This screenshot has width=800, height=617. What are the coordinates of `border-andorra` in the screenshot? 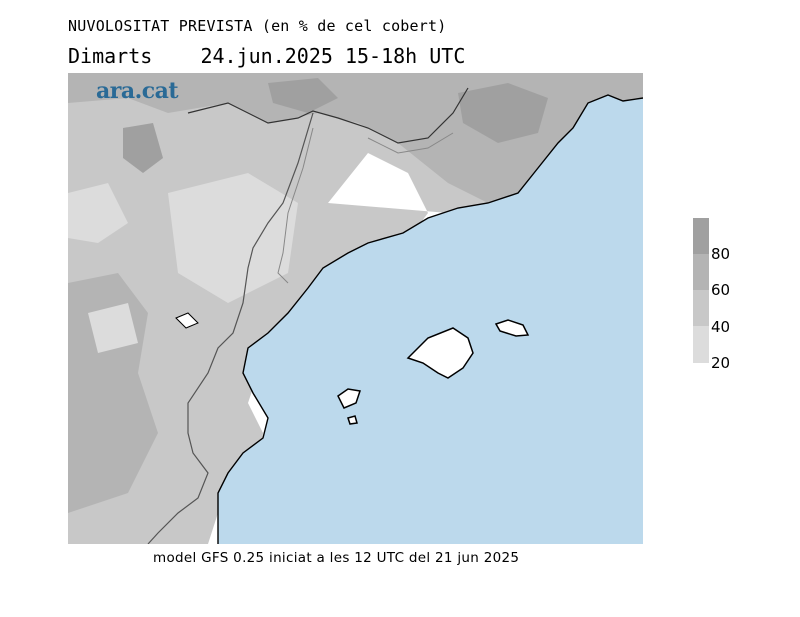 It's located at (410, 143).